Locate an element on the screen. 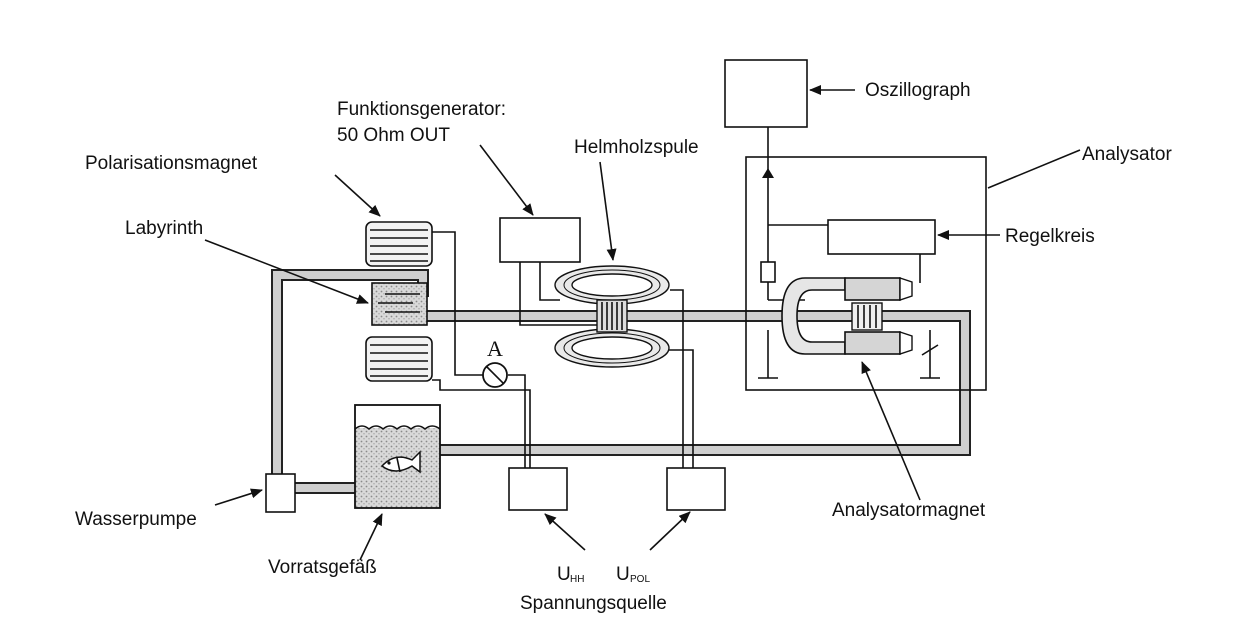 This screenshot has width=1239, height=638. label-u-hh: U is located at coordinates (564, 574).